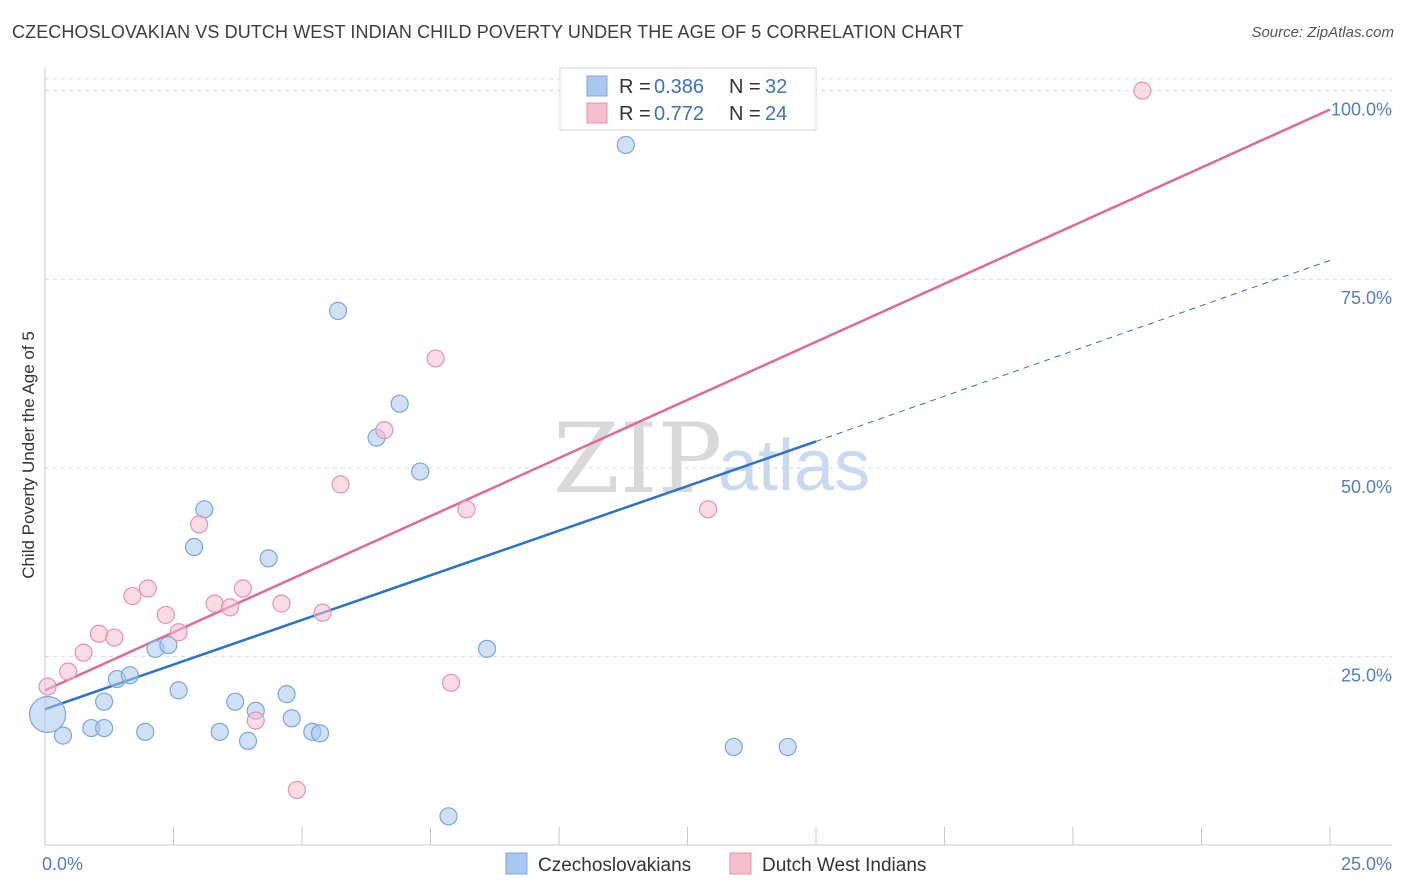 The image size is (1406, 892). What do you see at coordinates (614, 865) in the screenshot?
I see `series-legend-label-czechoslovakians: Czechoslovakians` at bounding box center [614, 865].